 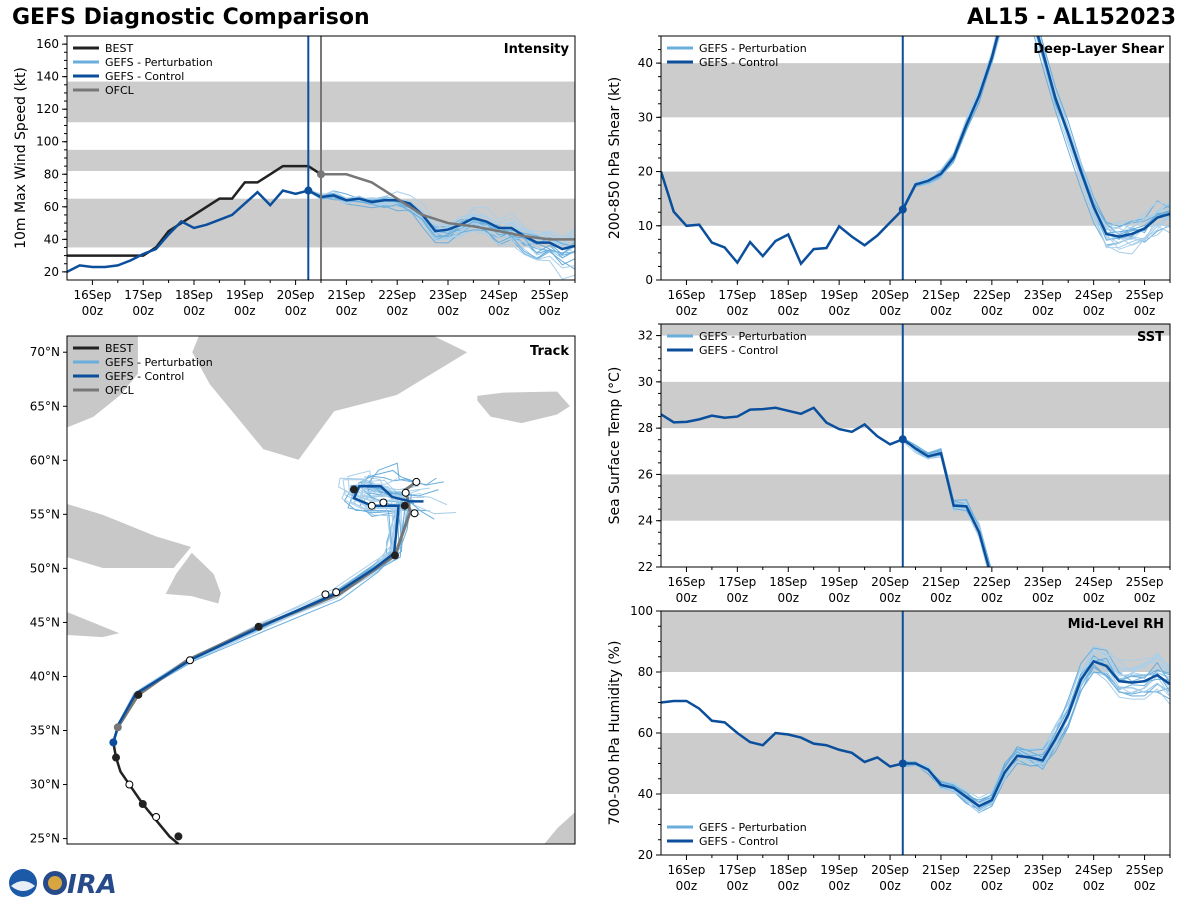 I want to click on nova-scotia-landmass, so click(x=94, y=624).